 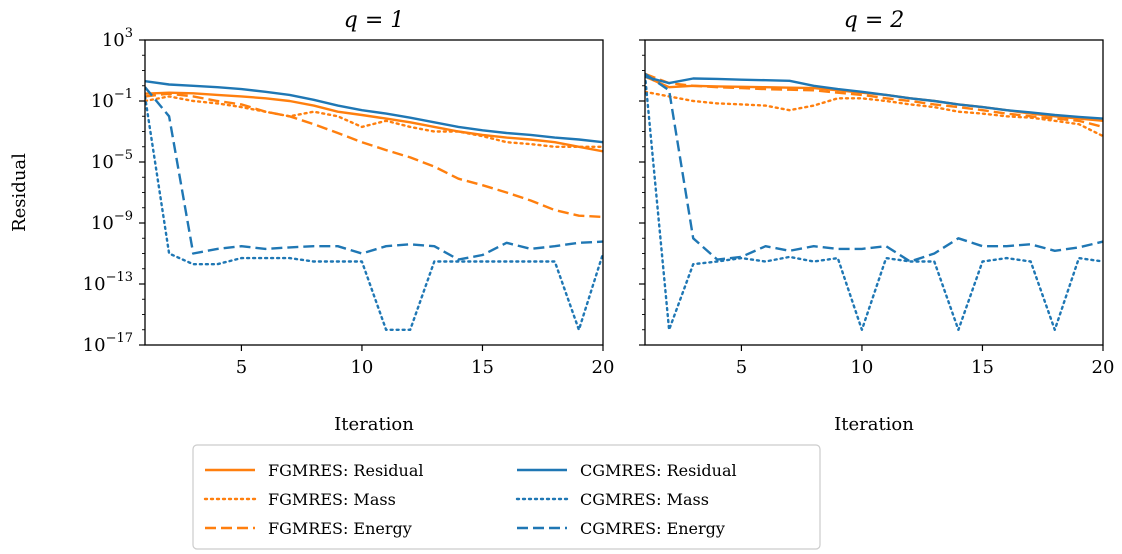 What do you see at coordinates (340, 528) in the screenshot?
I see `legend-label: FGMRES: Energy` at bounding box center [340, 528].